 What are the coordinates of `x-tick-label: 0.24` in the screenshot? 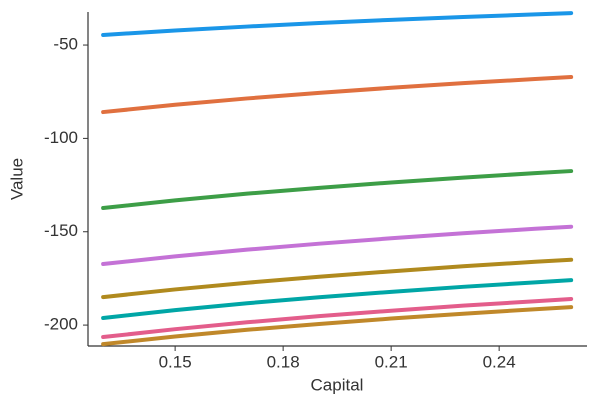 It's located at (499, 361).